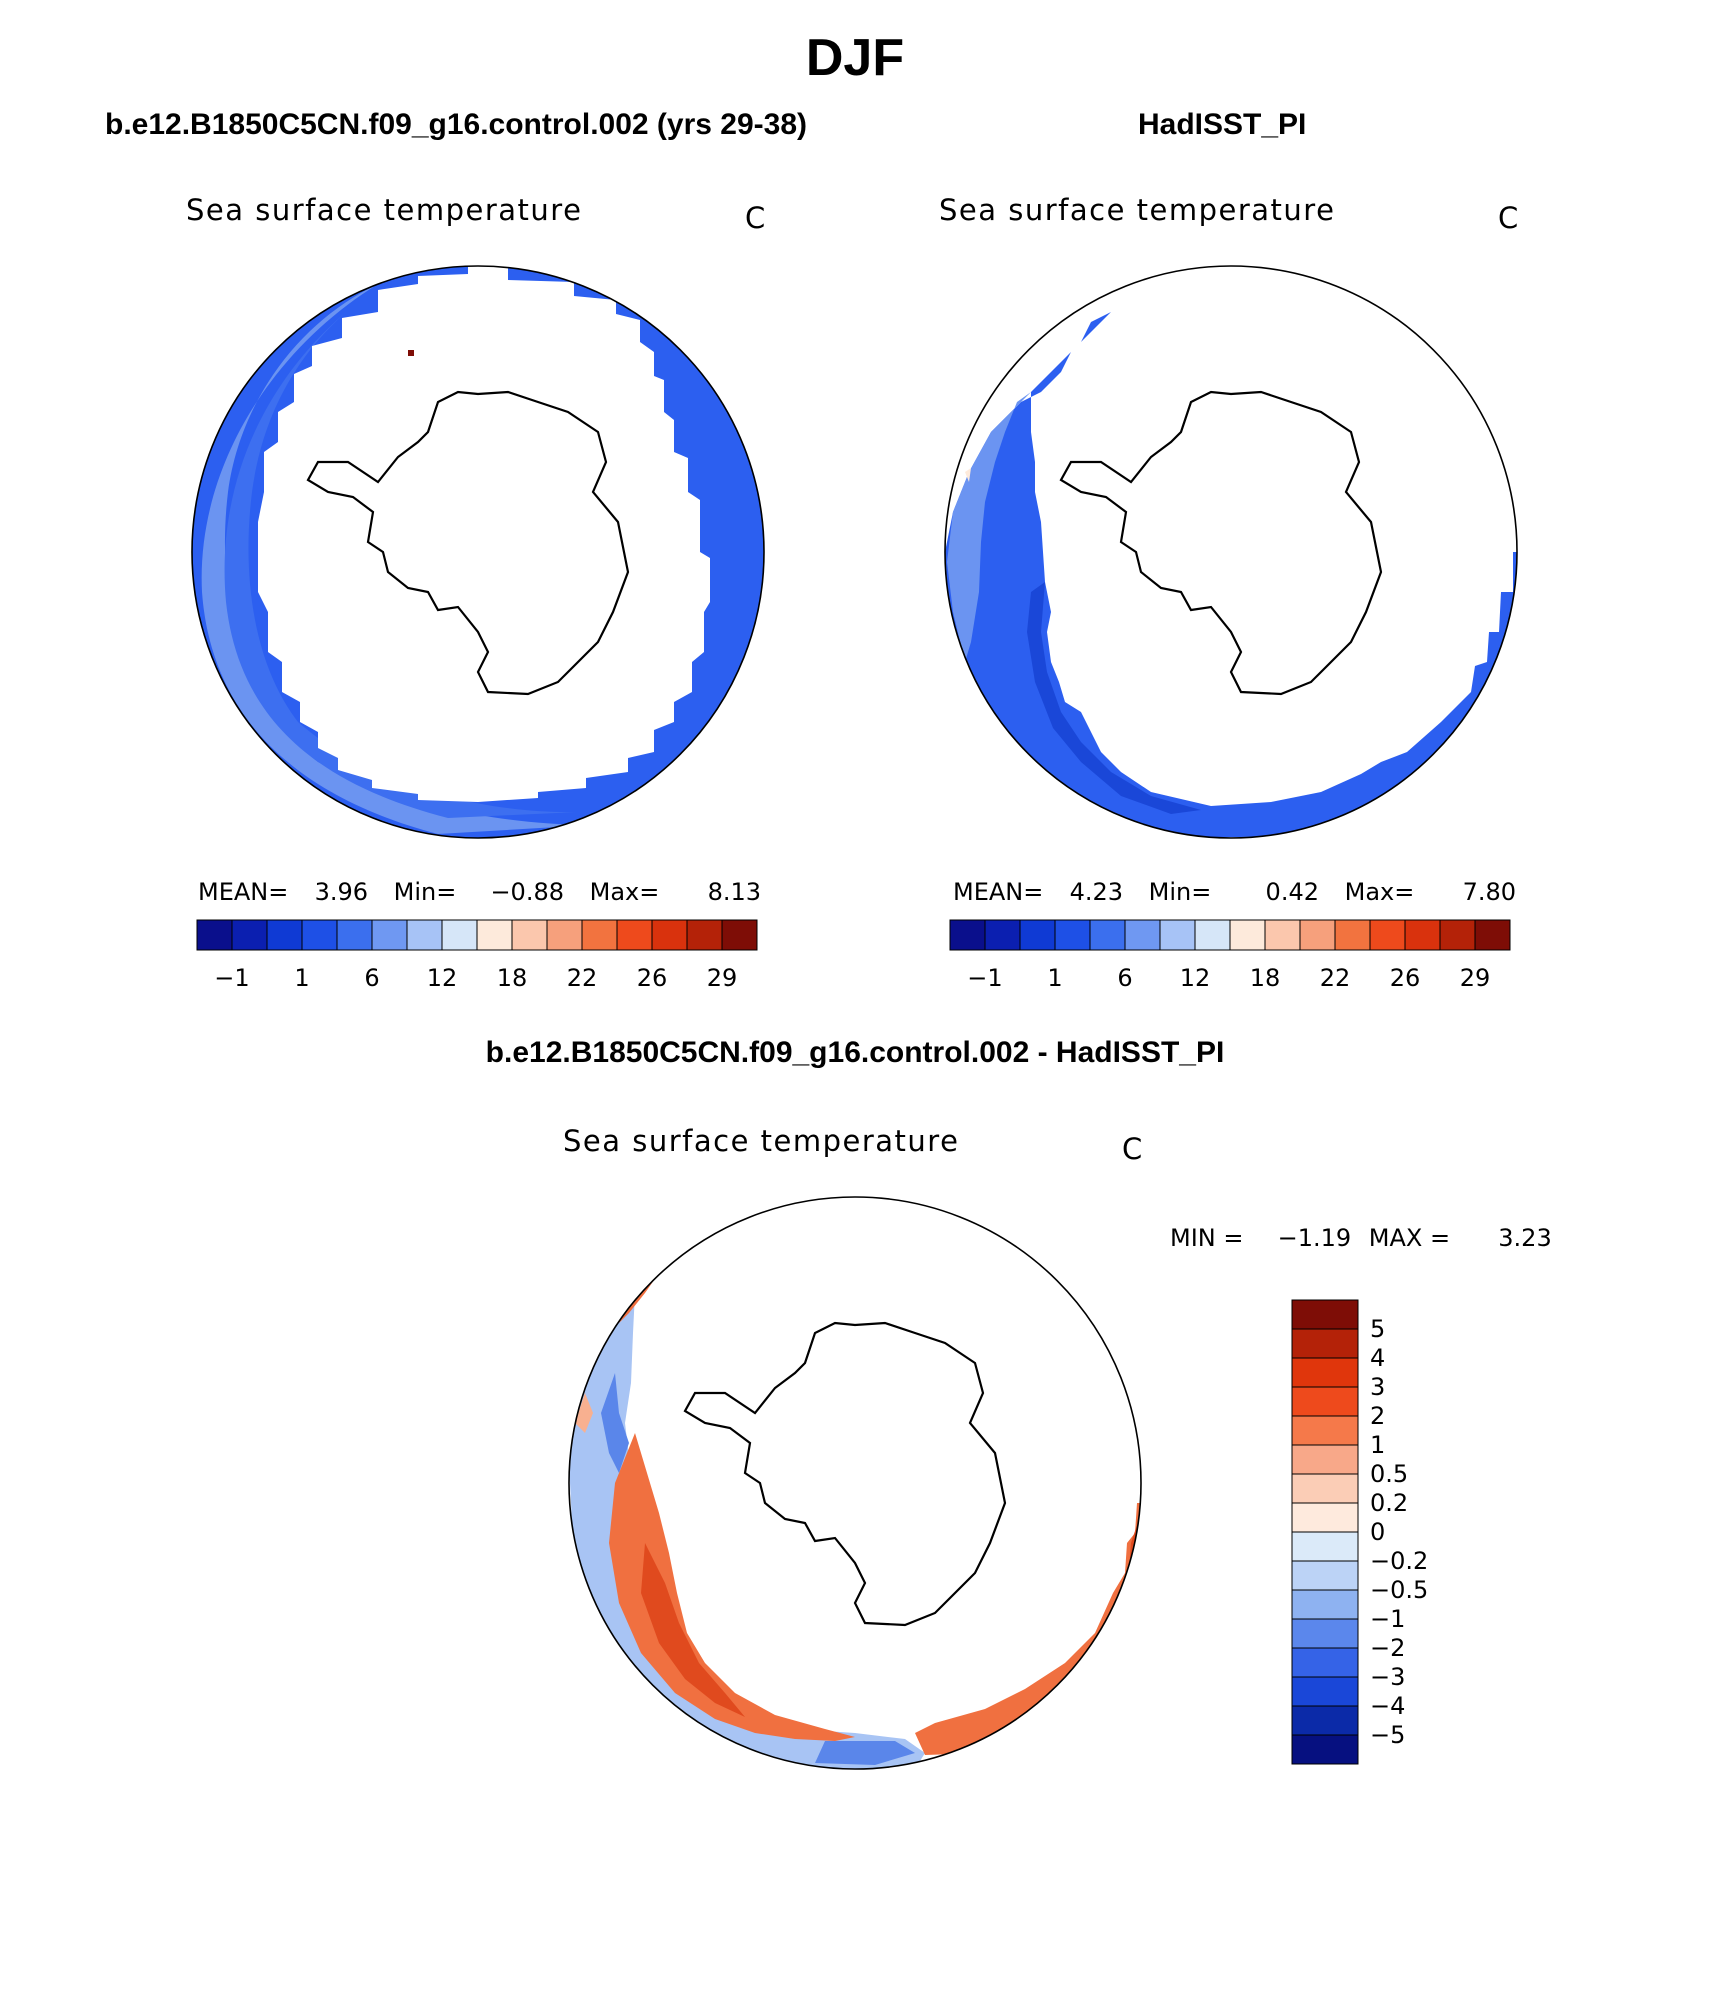 This screenshot has height=1994, width=1710. What do you see at coordinates (1388, 1706) in the screenshot?
I see `colorbar-tick-label: −4` at bounding box center [1388, 1706].